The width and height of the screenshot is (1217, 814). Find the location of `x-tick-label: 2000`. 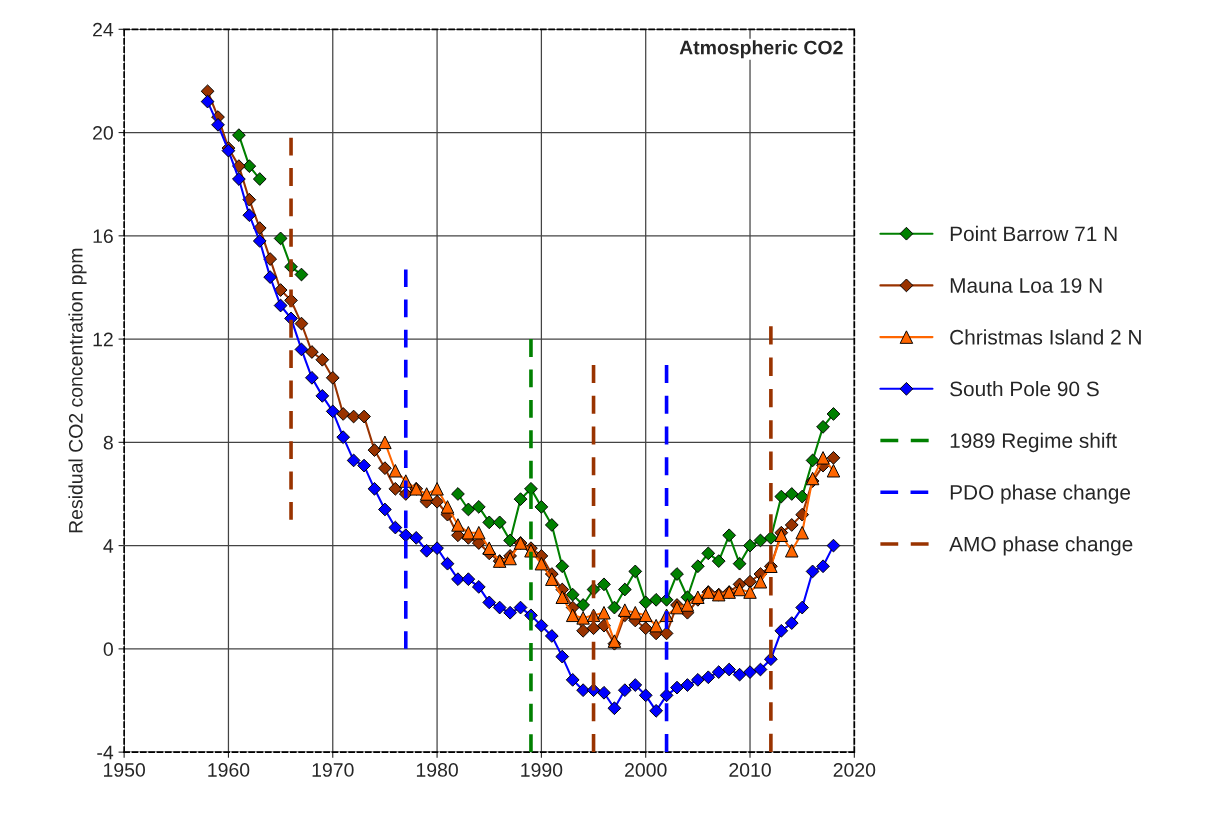

x-tick-label: 2000 is located at coordinates (646, 770).